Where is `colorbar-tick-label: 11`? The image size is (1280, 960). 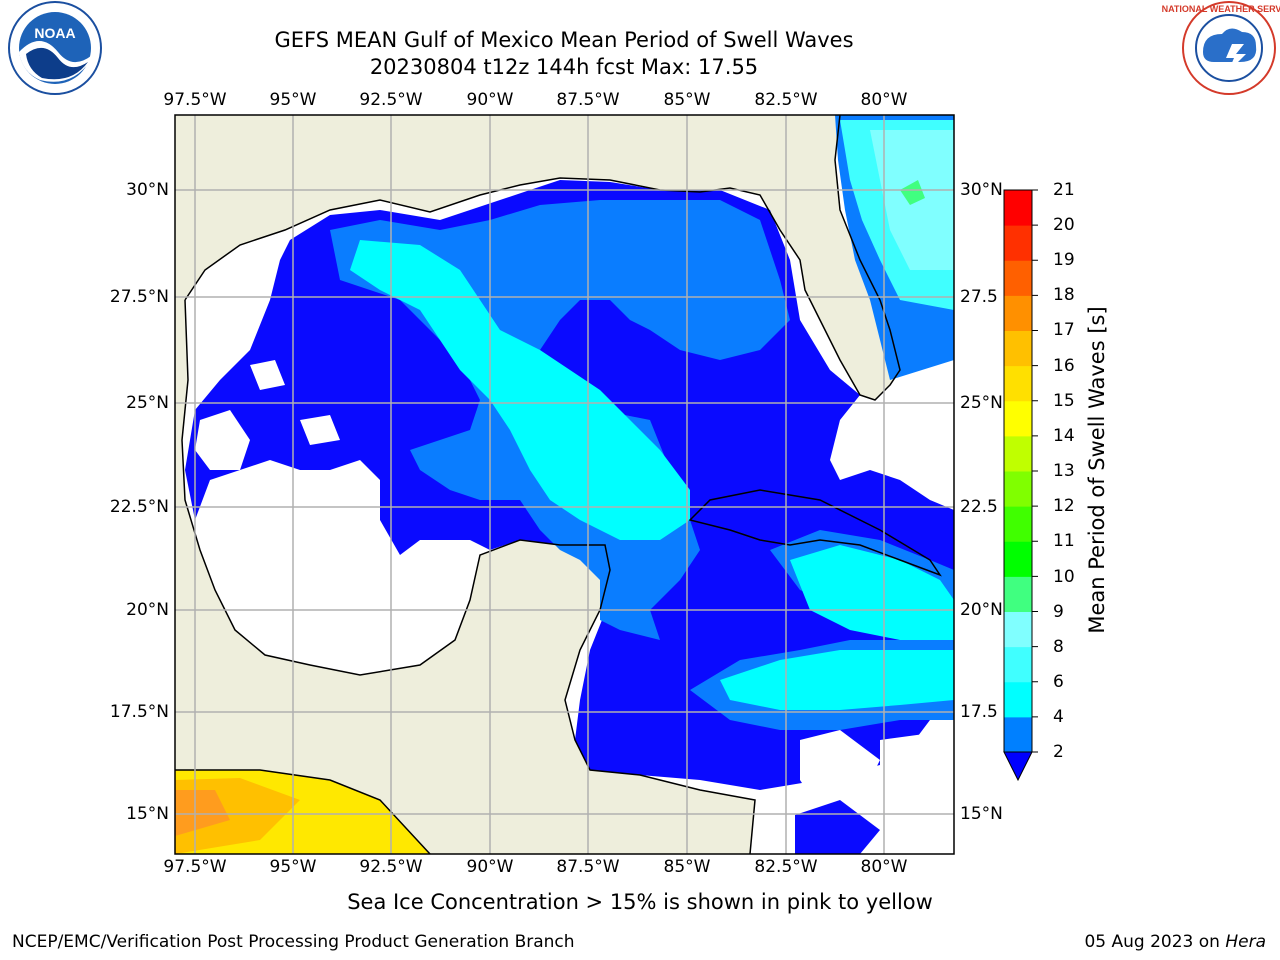 colorbar-tick-label: 11 is located at coordinates (1064, 541).